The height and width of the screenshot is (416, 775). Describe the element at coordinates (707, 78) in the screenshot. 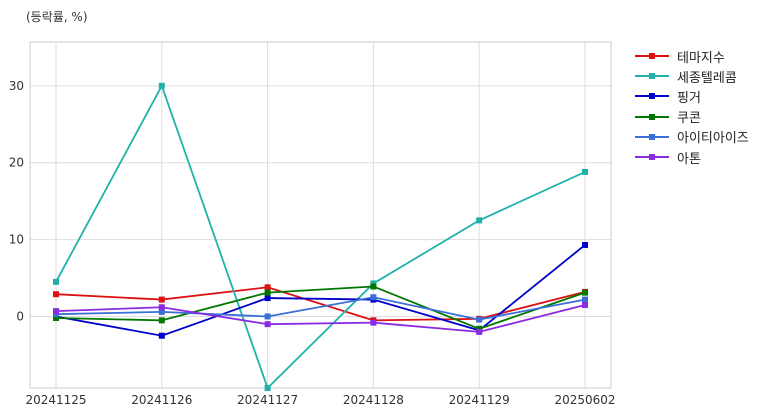

I see `legend-label: 세종텔레콤` at that location.